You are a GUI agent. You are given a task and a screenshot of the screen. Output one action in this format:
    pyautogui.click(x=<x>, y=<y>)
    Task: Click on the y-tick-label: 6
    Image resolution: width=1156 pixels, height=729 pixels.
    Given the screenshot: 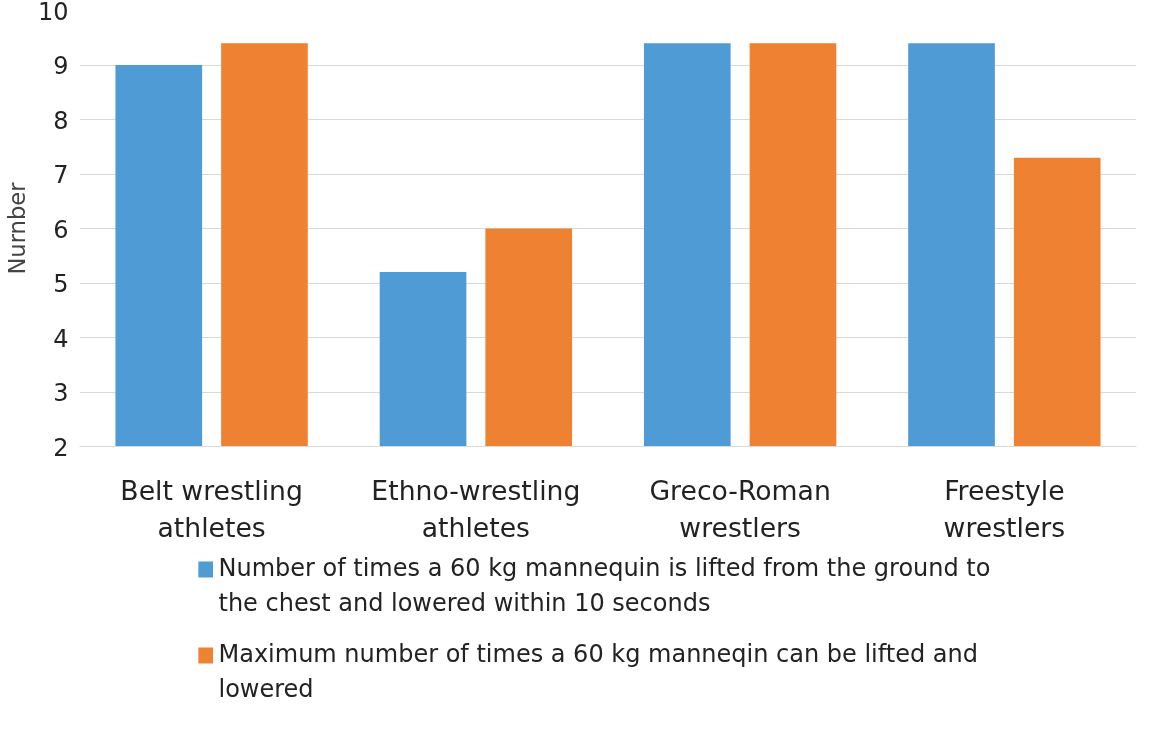 What is the action you would take?
    pyautogui.click(x=61, y=229)
    